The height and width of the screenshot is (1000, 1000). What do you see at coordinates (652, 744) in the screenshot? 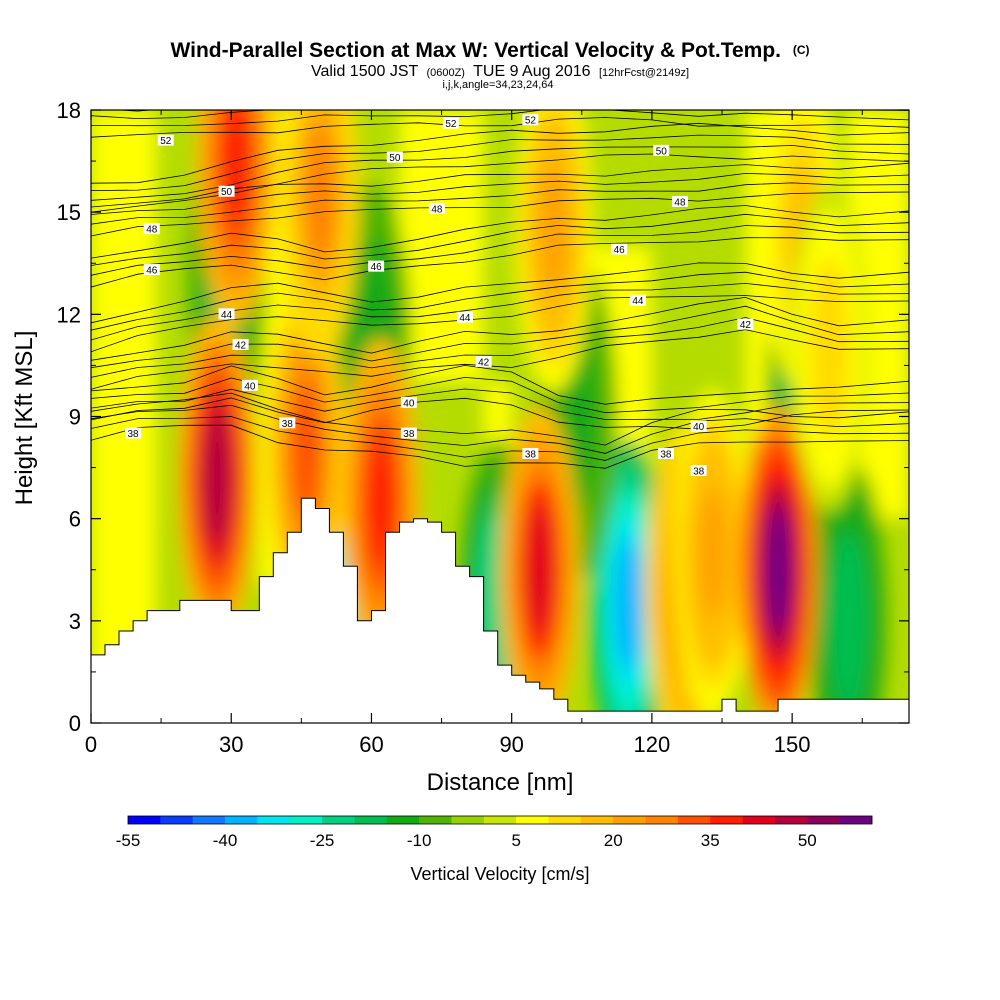
I see `x-tick-label: 120` at bounding box center [652, 744].